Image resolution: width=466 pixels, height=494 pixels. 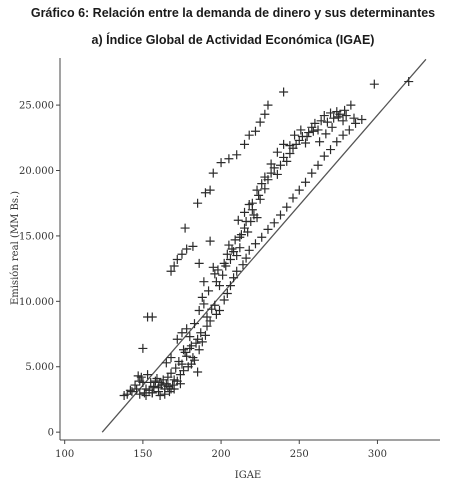 What do you see at coordinates (64, 454) in the screenshot?
I see `x-tick-label: 100` at bounding box center [64, 454].